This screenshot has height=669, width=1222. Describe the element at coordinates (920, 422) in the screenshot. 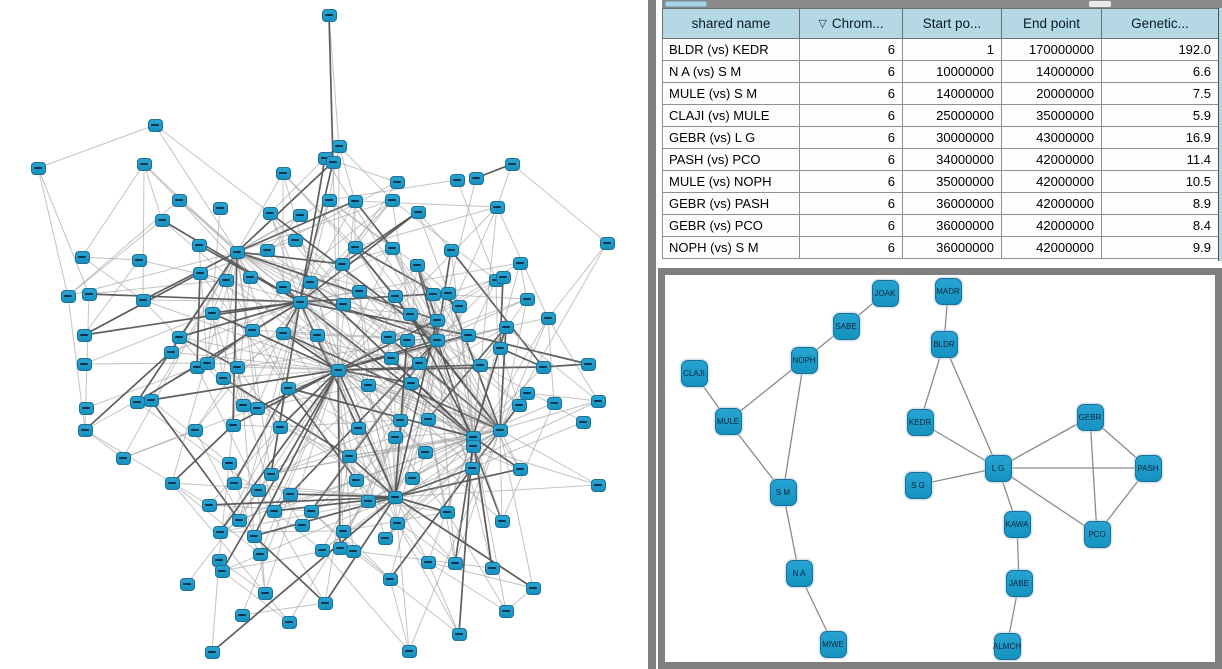

I see `node-kedr: KEDR` at that location.